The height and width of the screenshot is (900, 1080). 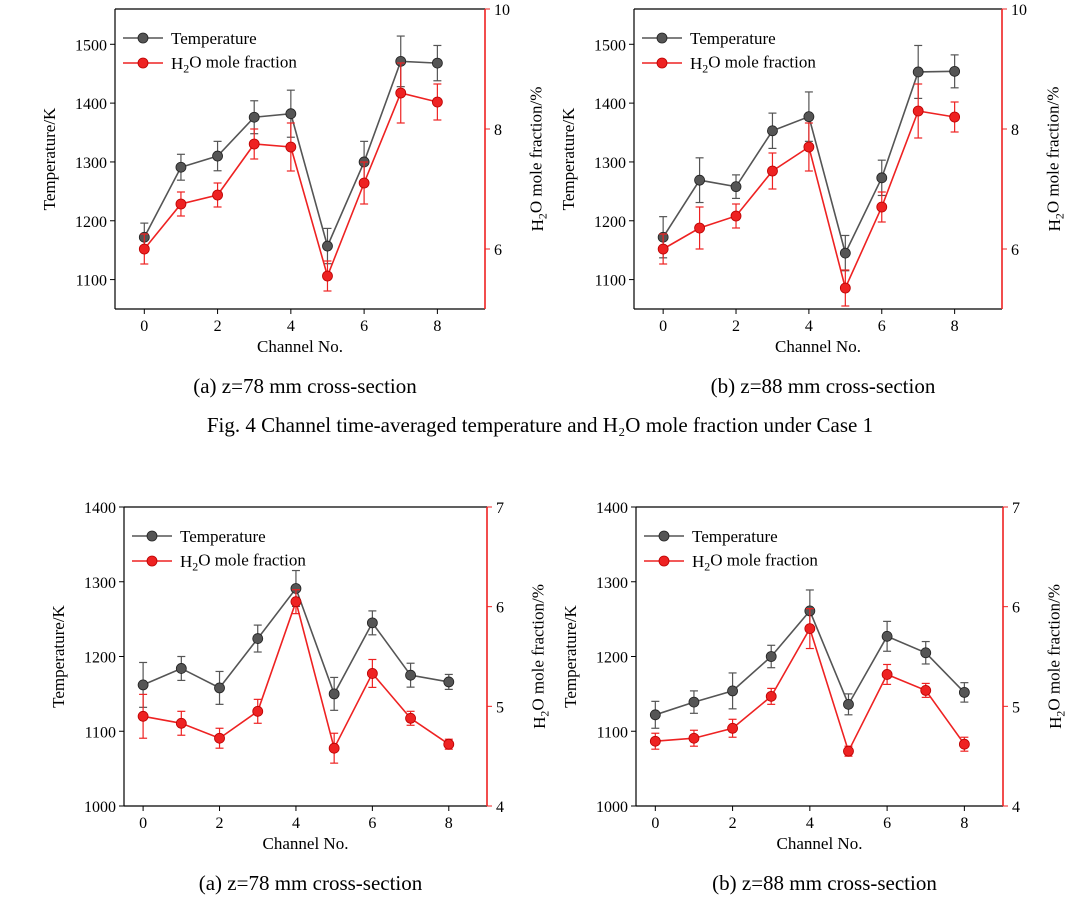 What do you see at coordinates (1015, 130) in the screenshot?
I see `y2-tick-label: 8` at bounding box center [1015, 130].